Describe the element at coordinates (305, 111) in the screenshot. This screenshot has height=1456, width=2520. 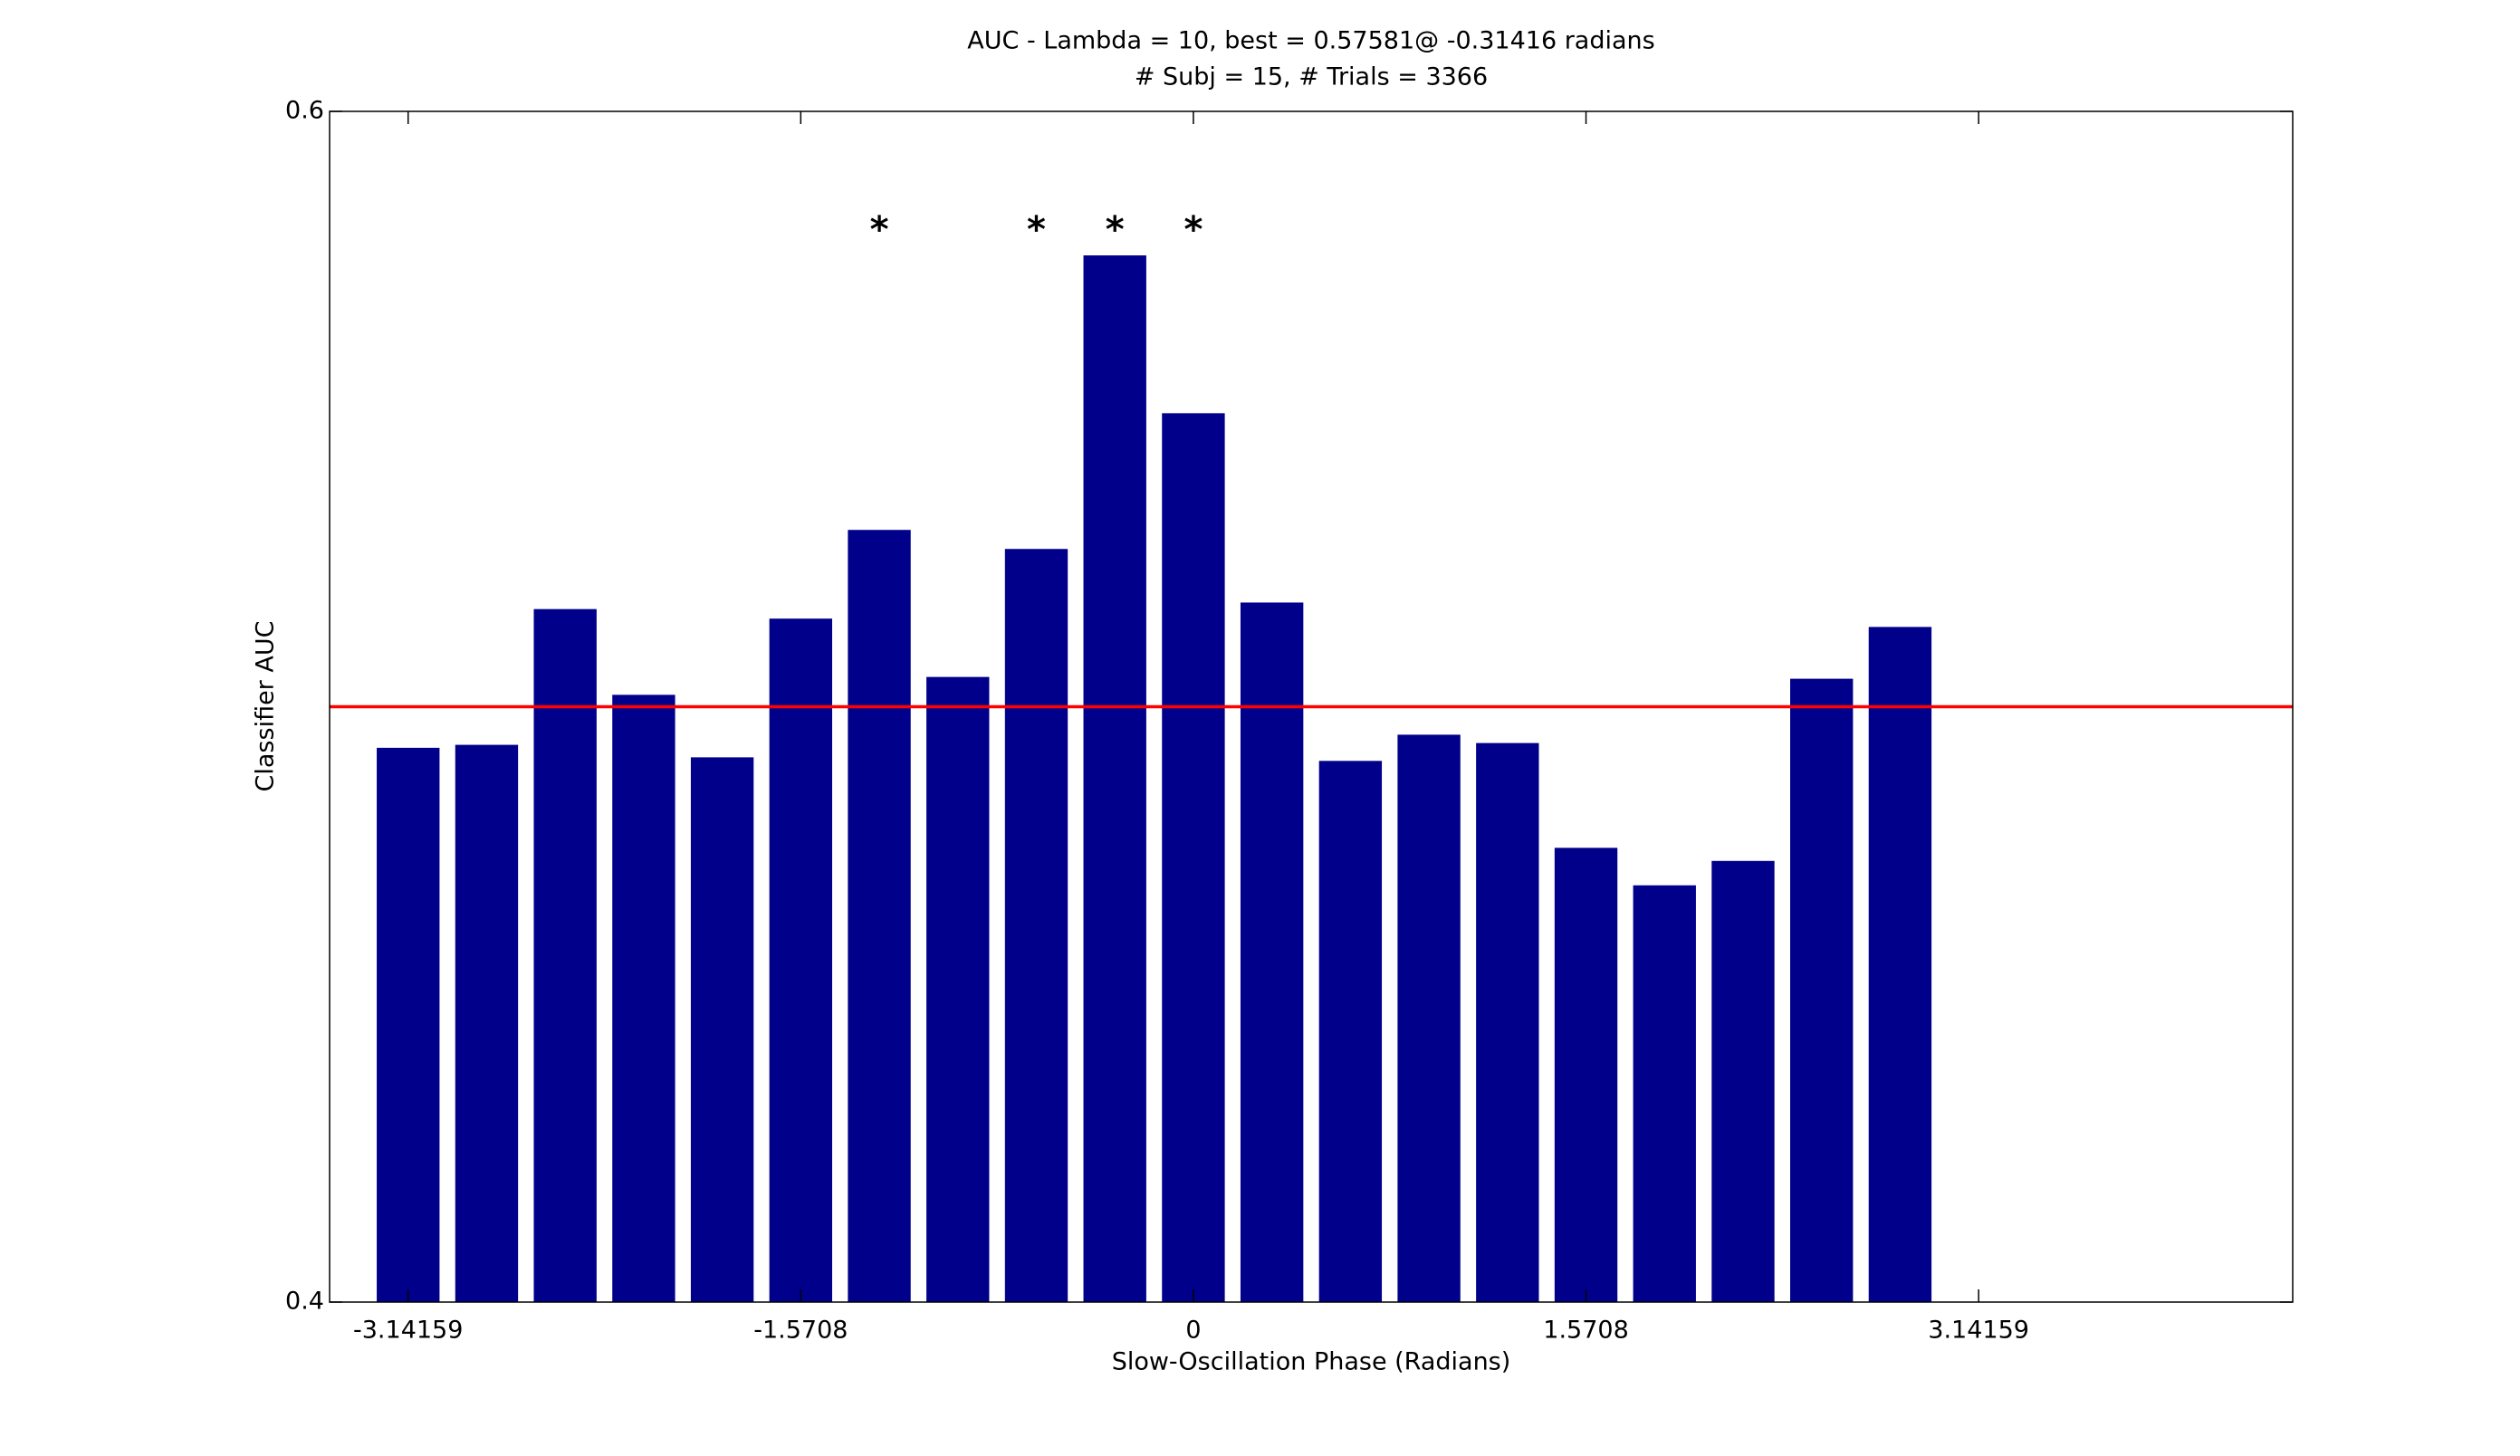
I see `y-tick-label: 0.6` at that location.